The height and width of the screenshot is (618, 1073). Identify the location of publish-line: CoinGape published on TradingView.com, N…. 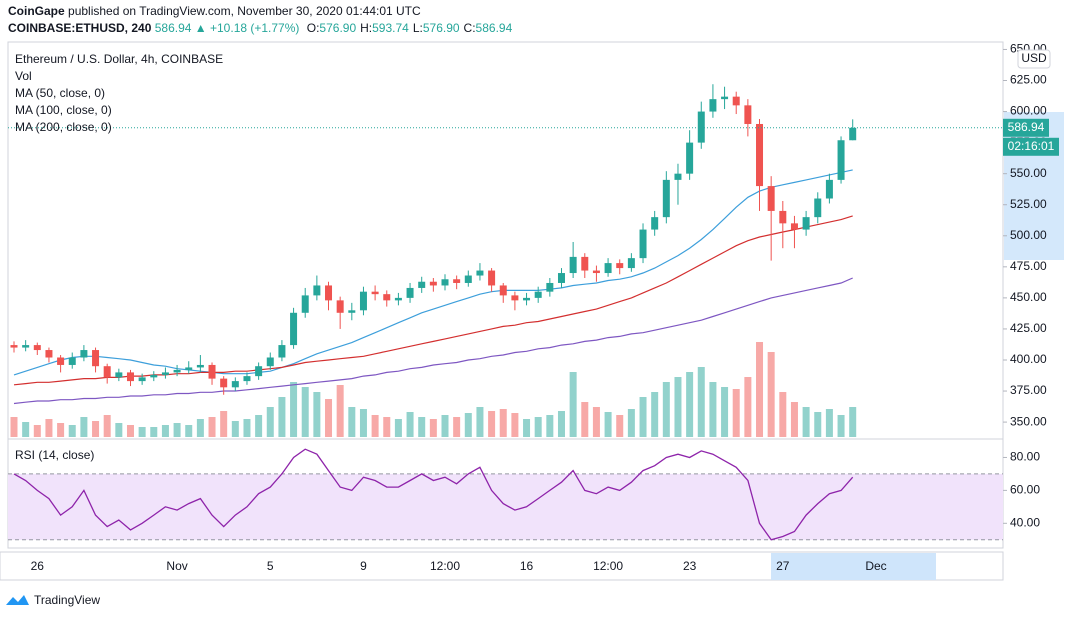
(214, 11).